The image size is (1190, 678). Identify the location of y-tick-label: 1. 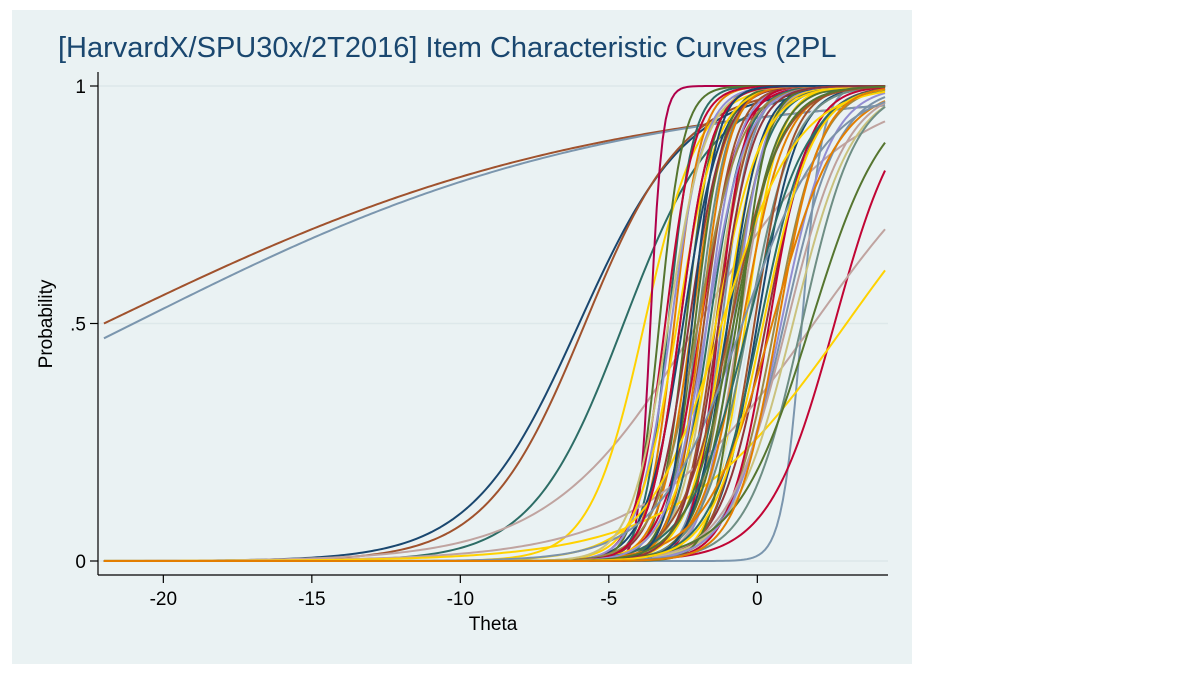
(80, 87).